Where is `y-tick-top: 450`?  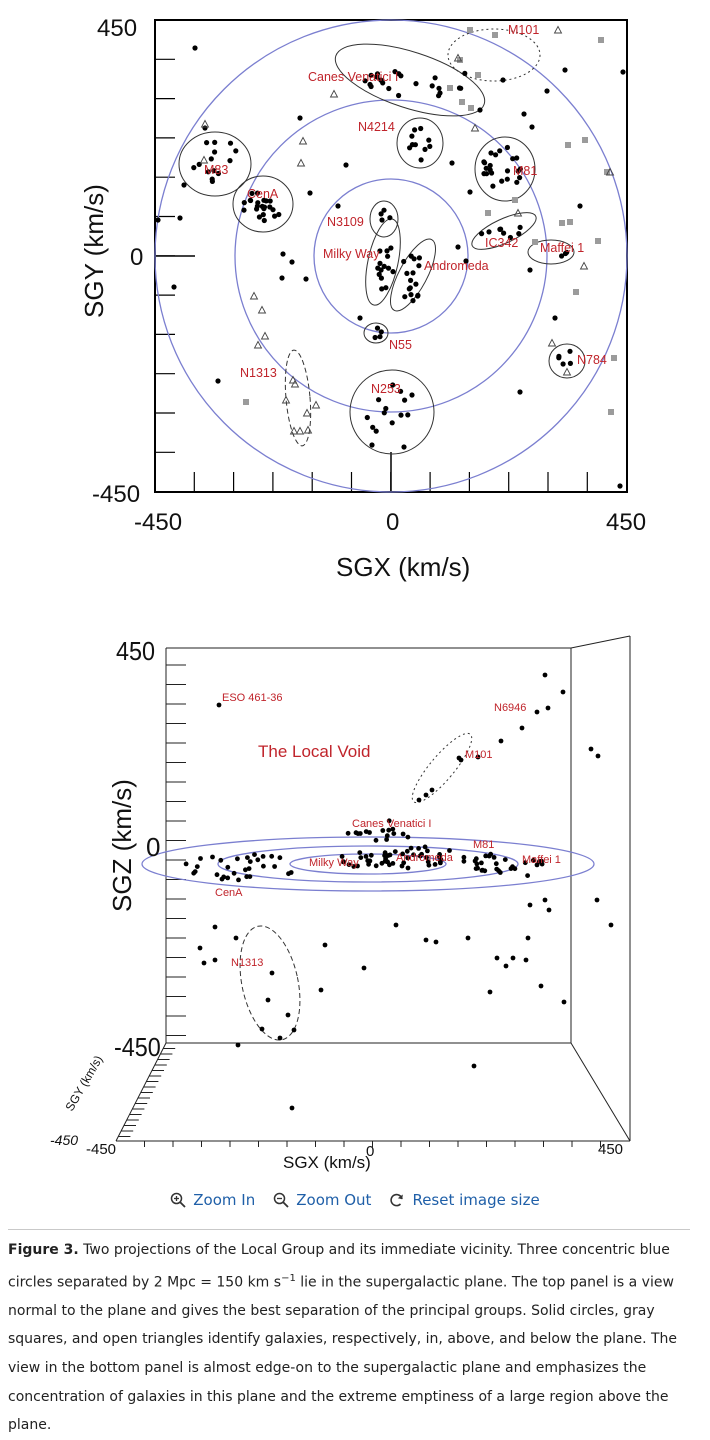
y-tick-top: 450 is located at coordinates (117, 28).